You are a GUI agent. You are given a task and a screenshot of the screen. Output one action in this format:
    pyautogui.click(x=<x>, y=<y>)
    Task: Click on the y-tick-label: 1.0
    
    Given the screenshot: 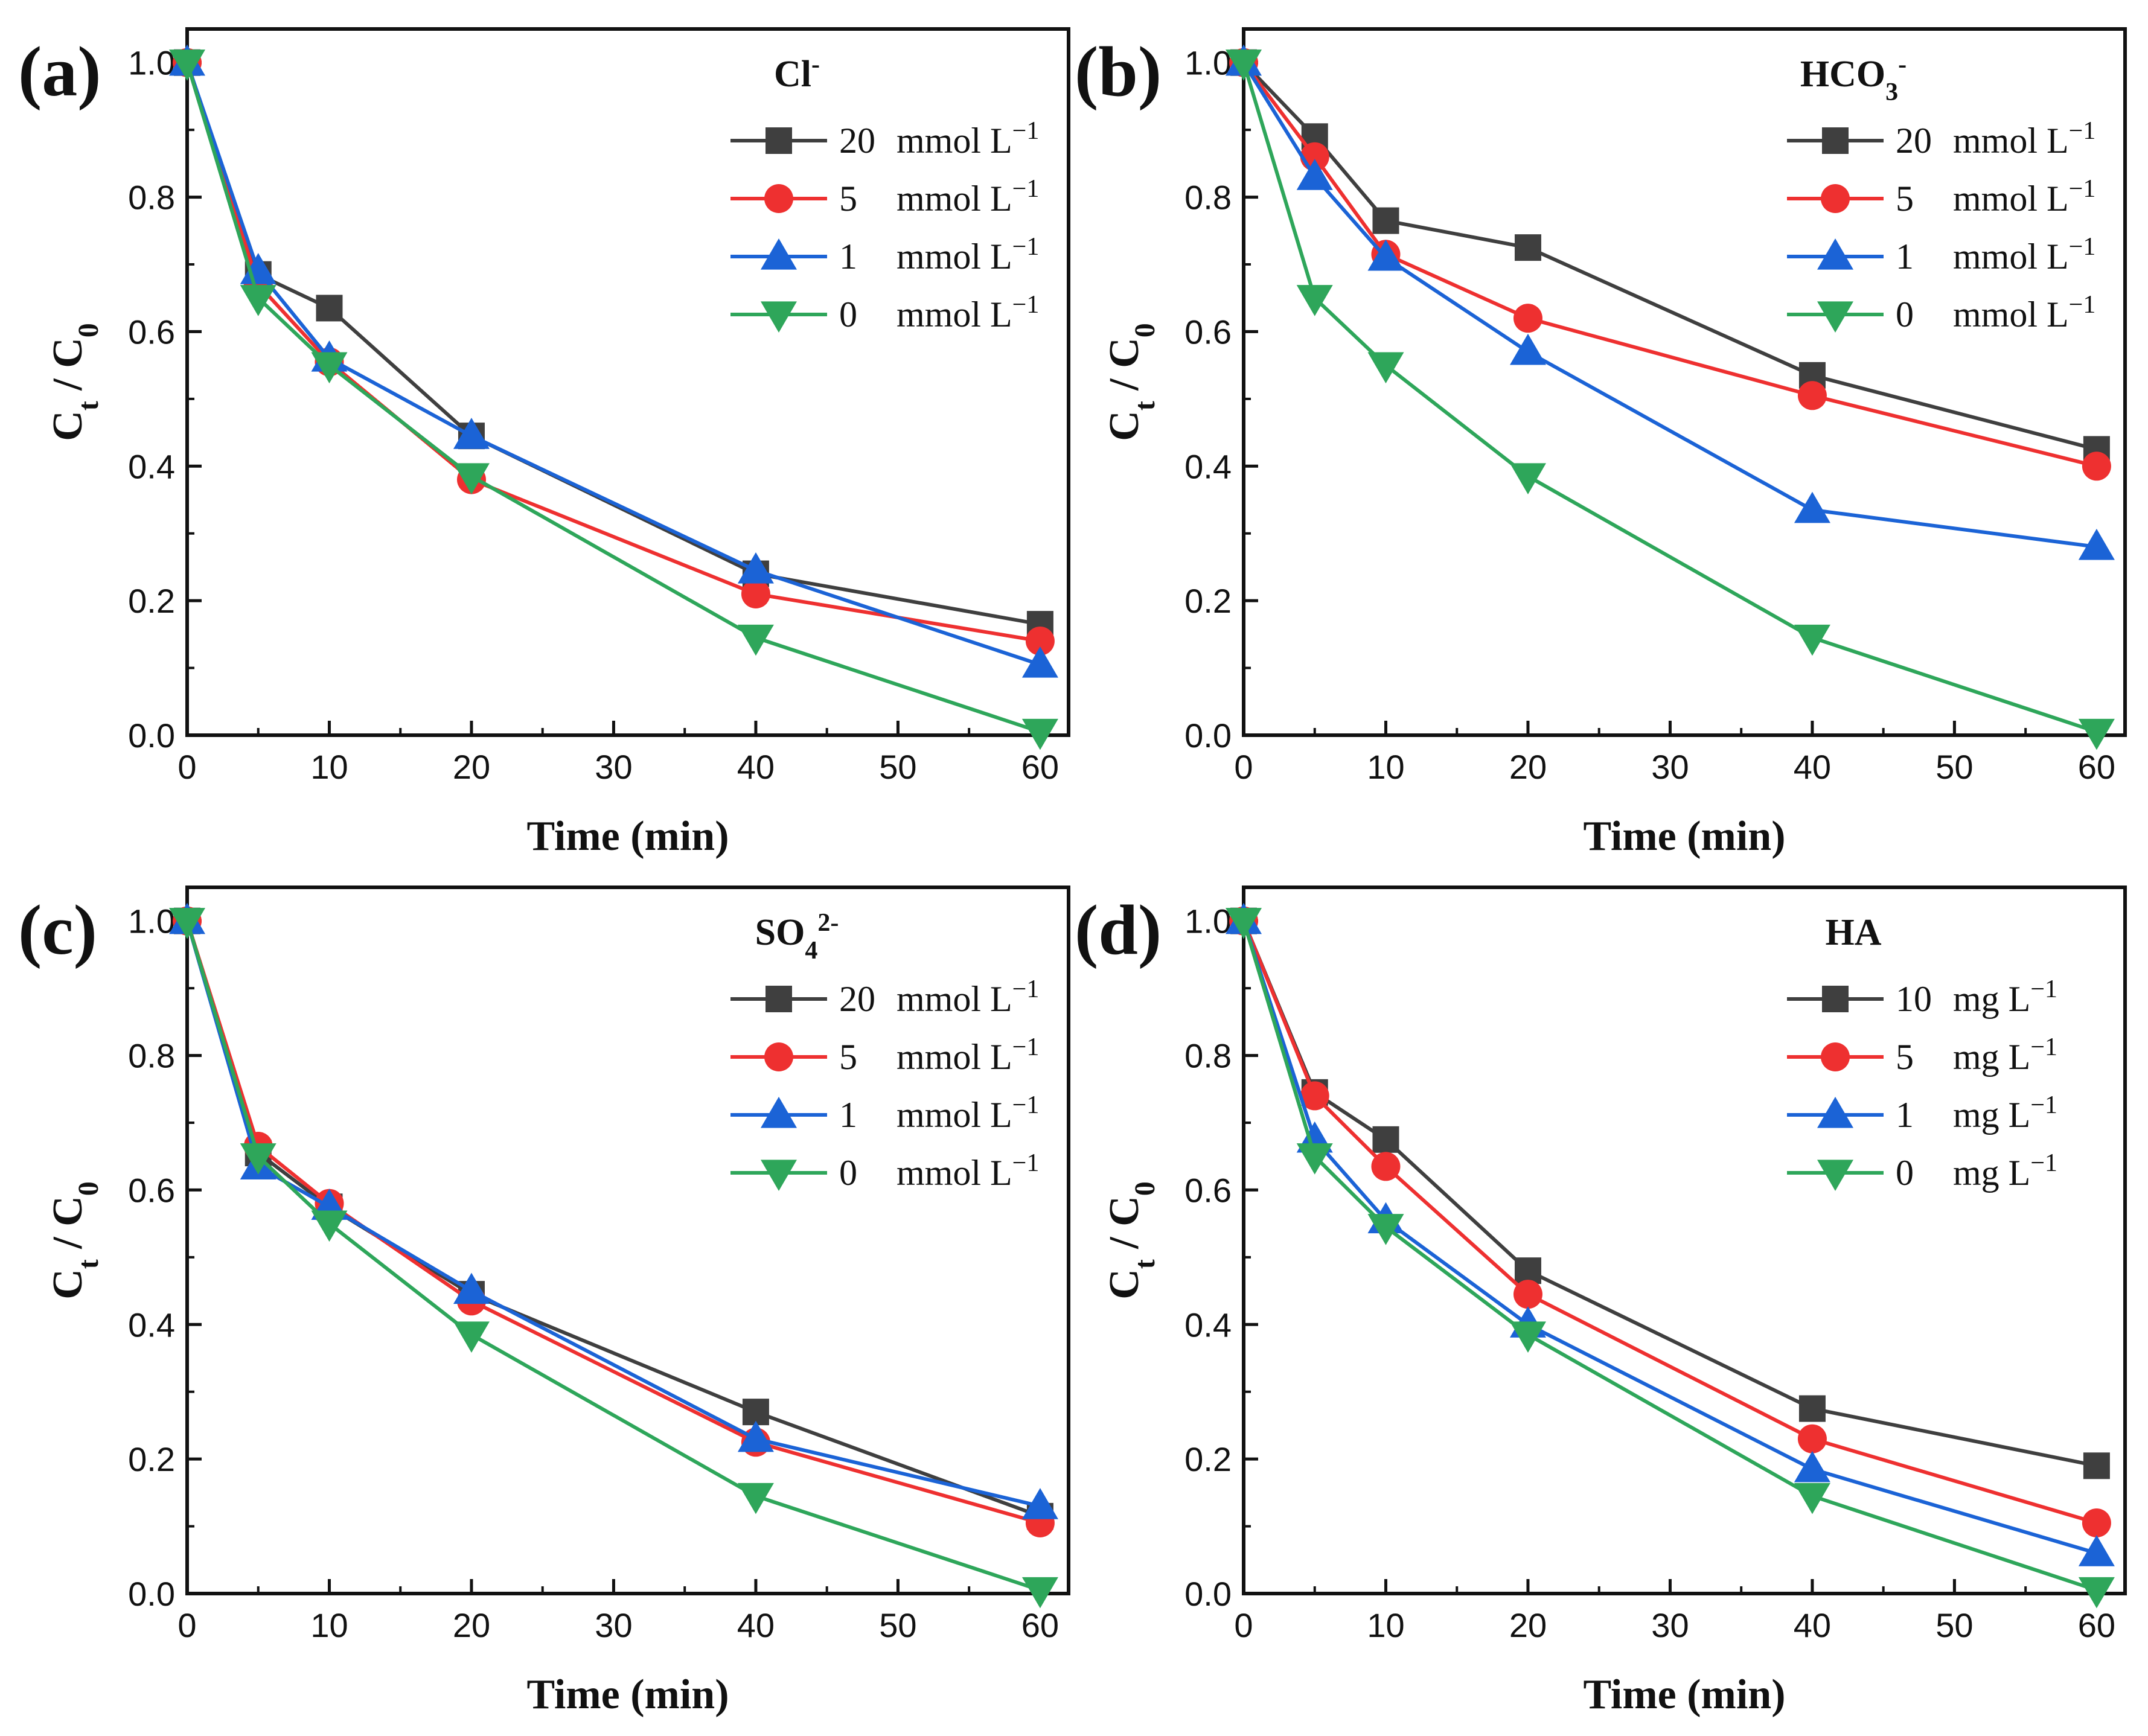 What is the action you would take?
    pyautogui.click(x=1208, y=921)
    